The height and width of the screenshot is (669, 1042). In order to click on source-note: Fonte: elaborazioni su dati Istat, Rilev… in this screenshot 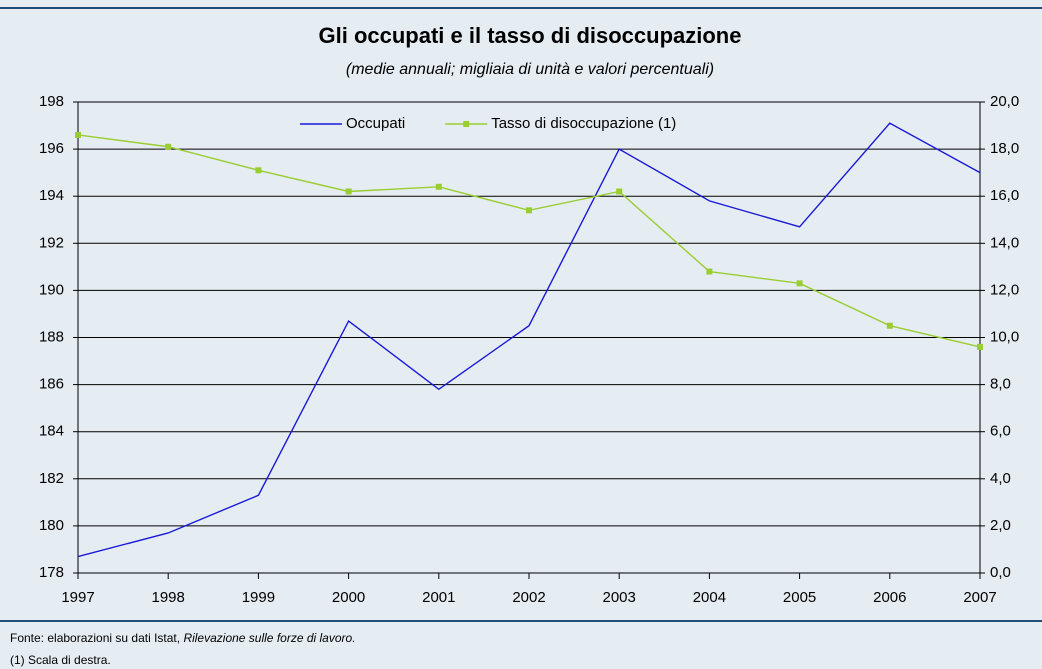, I will do `click(183, 638)`.